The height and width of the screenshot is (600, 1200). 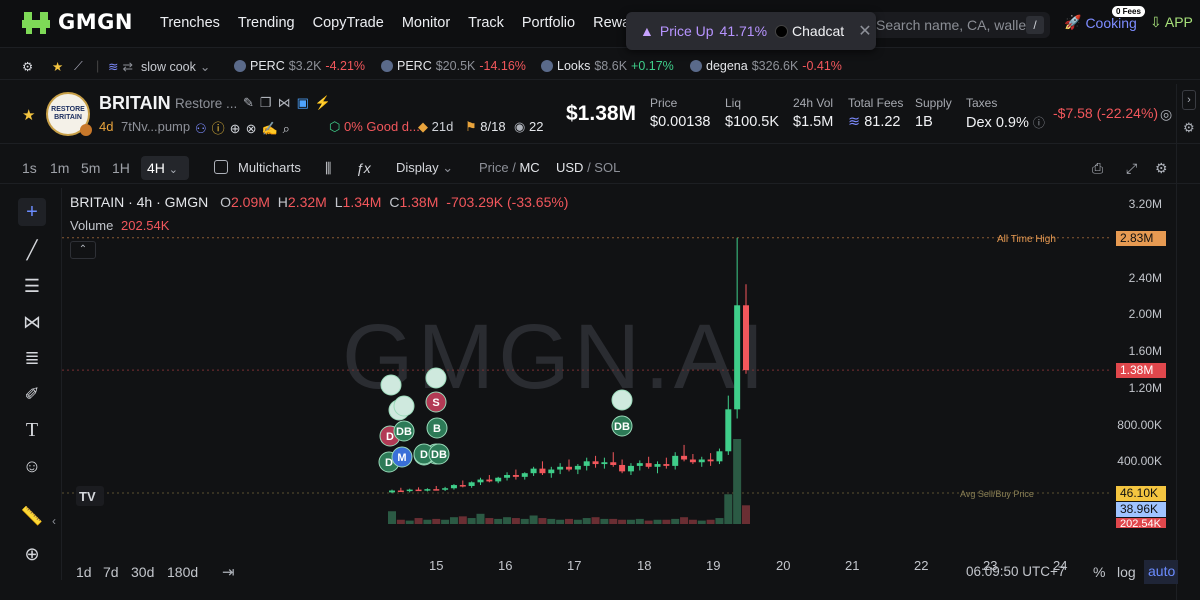 What do you see at coordinates (865, 31) in the screenshot?
I see `close-icon: ✕` at bounding box center [865, 31].